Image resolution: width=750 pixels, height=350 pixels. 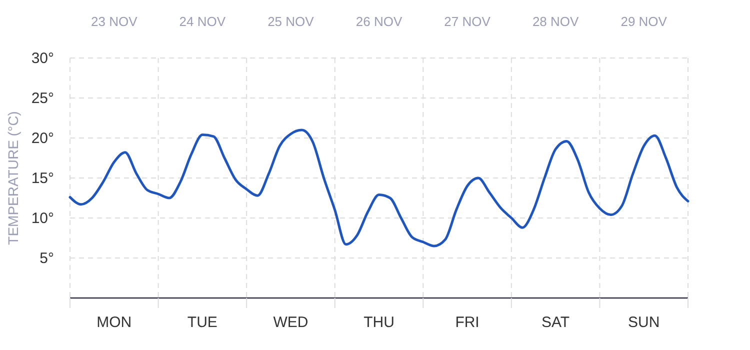 I want to click on x-tick-label: FRI, so click(x=467, y=322).